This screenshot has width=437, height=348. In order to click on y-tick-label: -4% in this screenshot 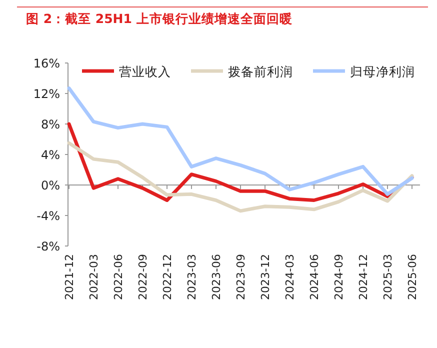, I will do `click(48, 216)`.